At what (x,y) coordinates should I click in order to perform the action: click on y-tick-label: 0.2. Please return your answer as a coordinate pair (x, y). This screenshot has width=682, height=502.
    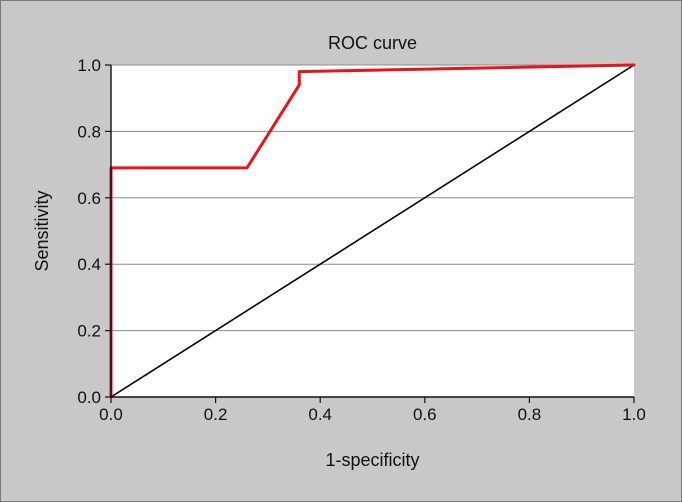
    Looking at the image, I should click on (89, 331).